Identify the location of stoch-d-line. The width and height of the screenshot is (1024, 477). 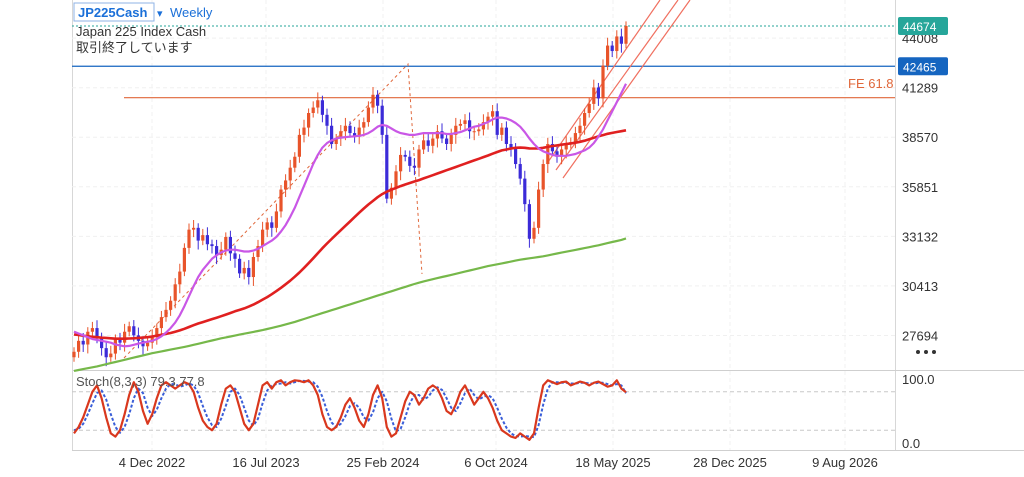
(350, 409).